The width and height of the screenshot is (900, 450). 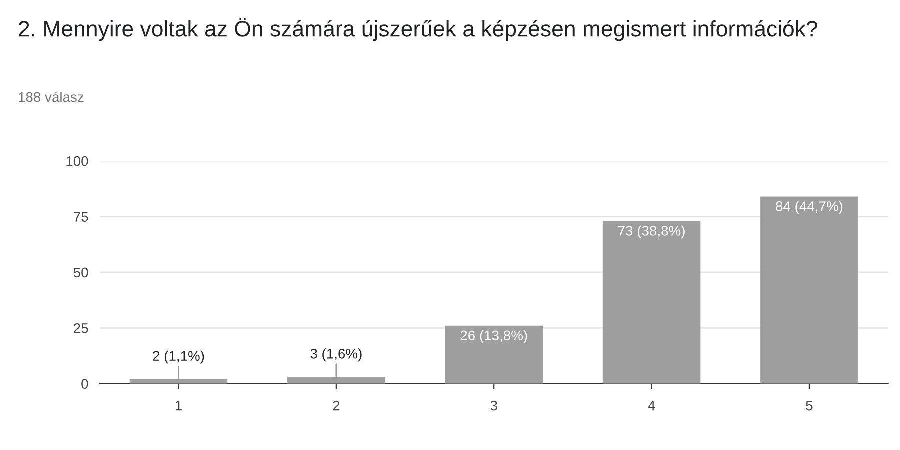 I want to click on data-label: 73 (38,8%), so click(x=651, y=232).